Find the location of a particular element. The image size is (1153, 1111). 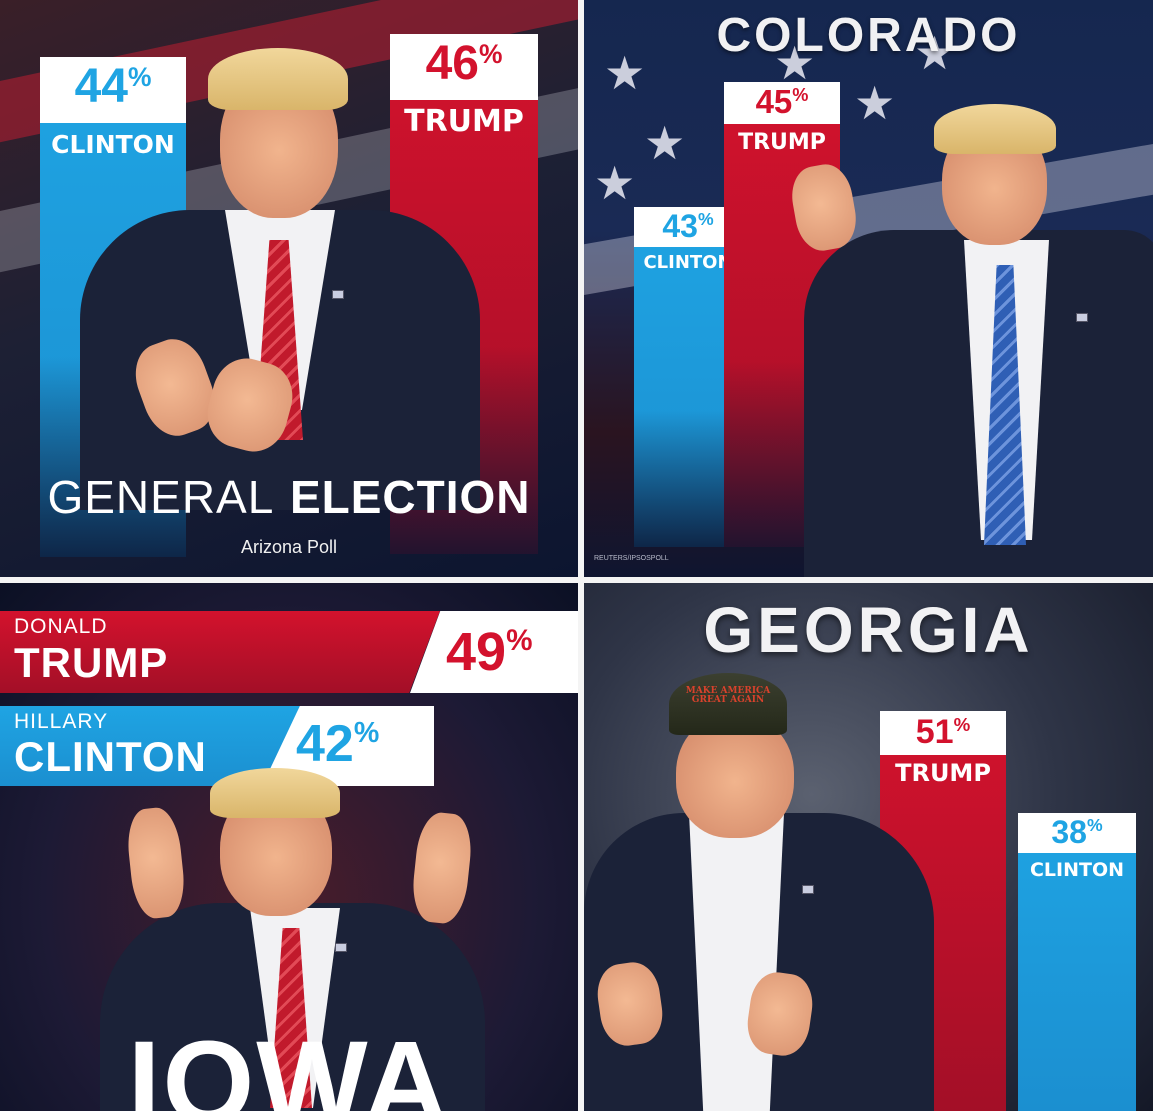

trump-banner: DONALD TRUMP is located at coordinates (220, 652).